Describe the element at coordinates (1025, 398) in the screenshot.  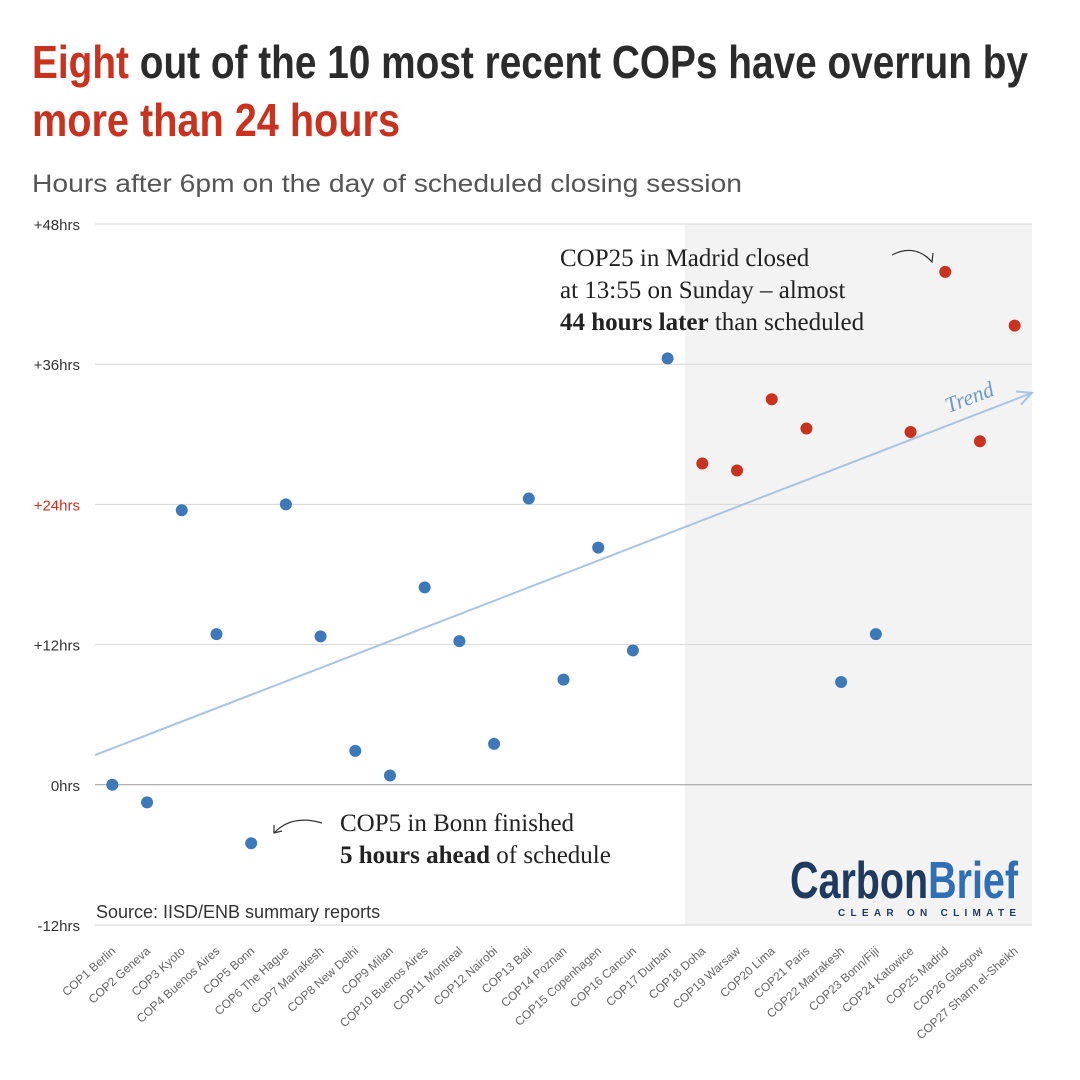
I see `trend-arrow` at that location.